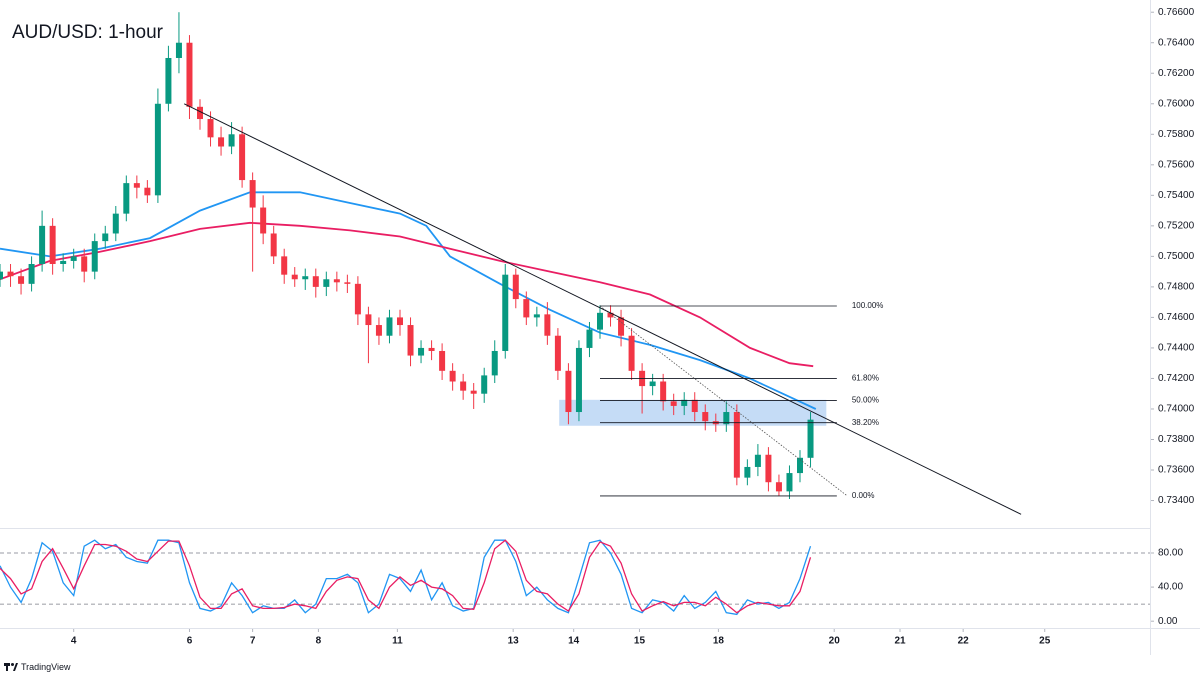 The height and width of the screenshot is (675, 1200). What do you see at coordinates (1176, 378) in the screenshot?
I see `y-tick-label: 0.74200` at bounding box center [1176, 378].